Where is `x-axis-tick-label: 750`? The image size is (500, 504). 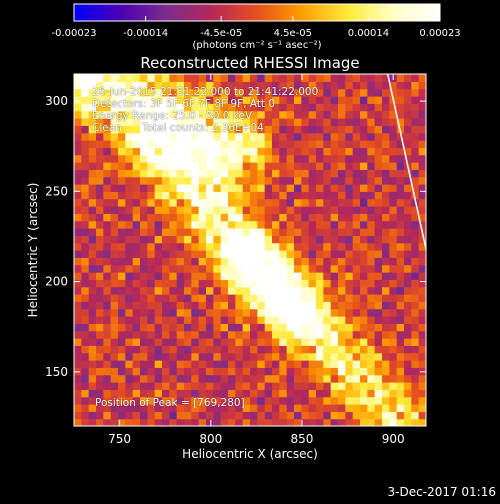
x-axis-tick-label: 750 is located at coordinates (119, 439).